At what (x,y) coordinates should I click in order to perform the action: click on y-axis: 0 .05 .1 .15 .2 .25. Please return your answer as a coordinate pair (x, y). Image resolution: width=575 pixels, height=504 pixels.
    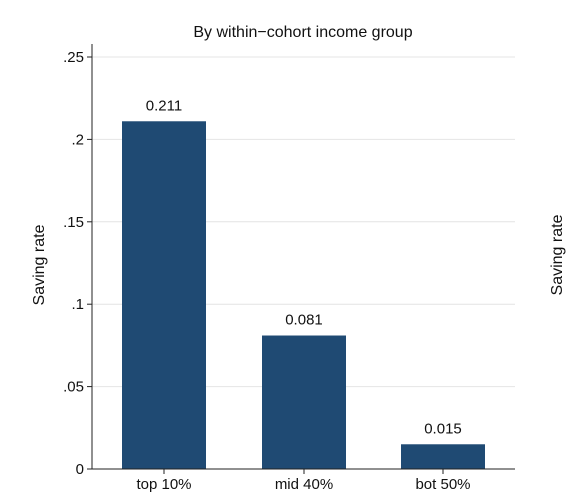
    Looking at the image, I should click on (78, 261).